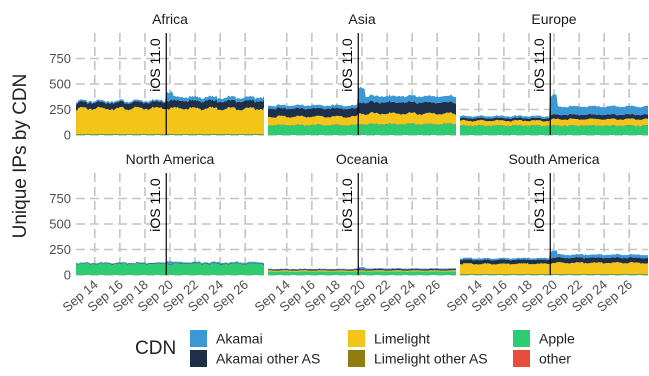 The image size is (649, 376). Describe the element at coordinates (170, 73) in the screenshot. I see `facet-panel: Africa iOS 11.0` at that location.